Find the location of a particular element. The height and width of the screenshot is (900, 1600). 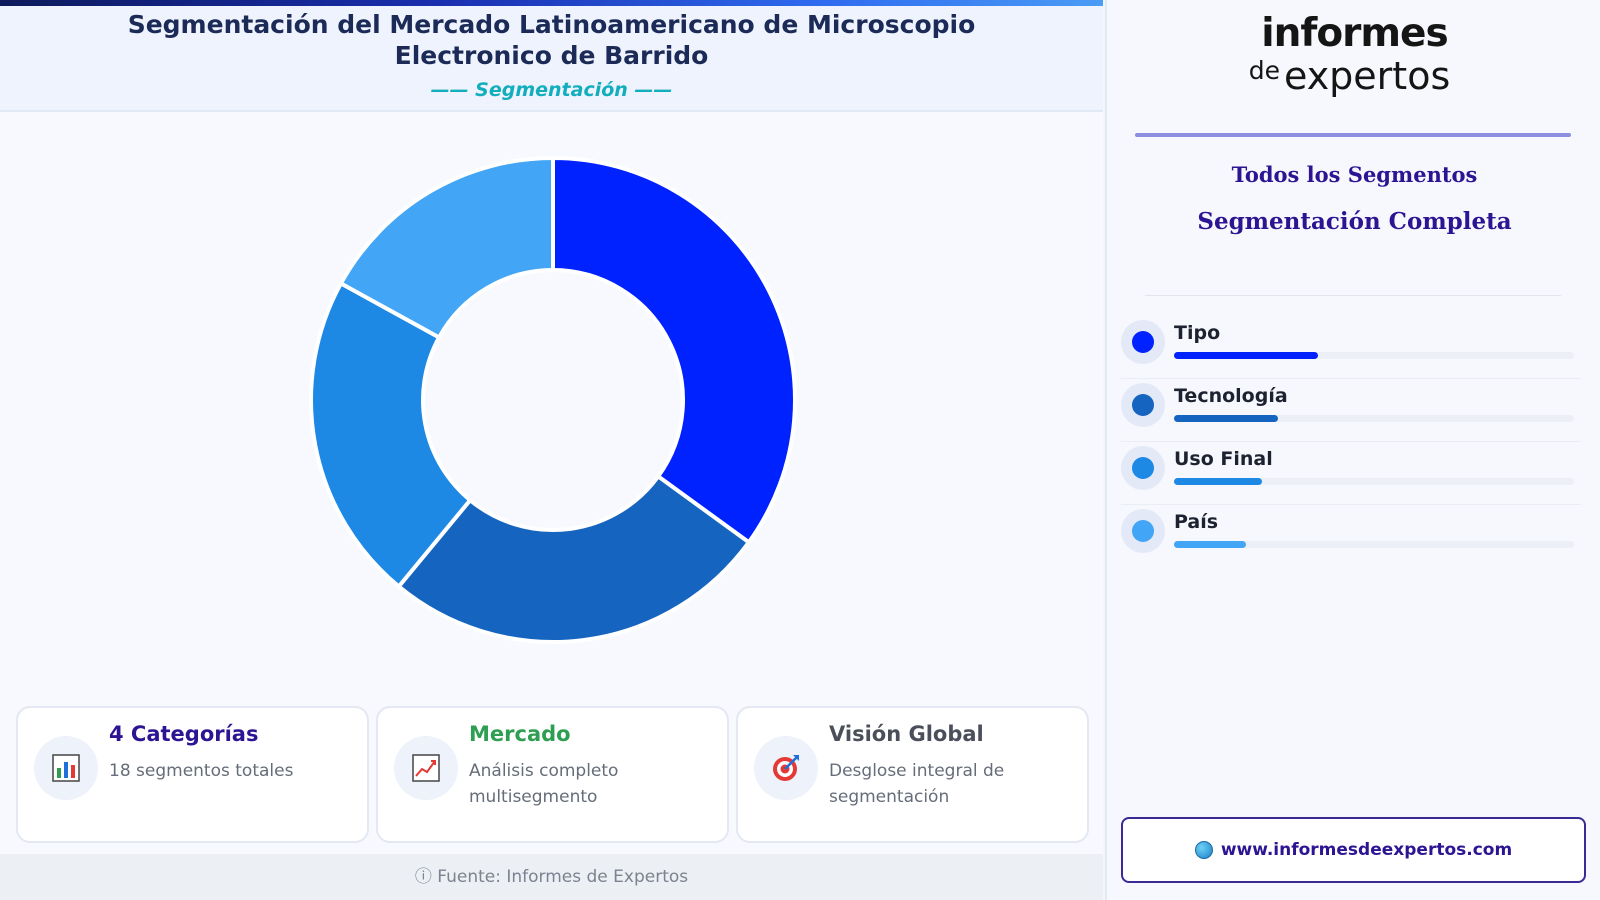

legend-item-tecnologia: Tecnología is located at coordinates (1351, 410).